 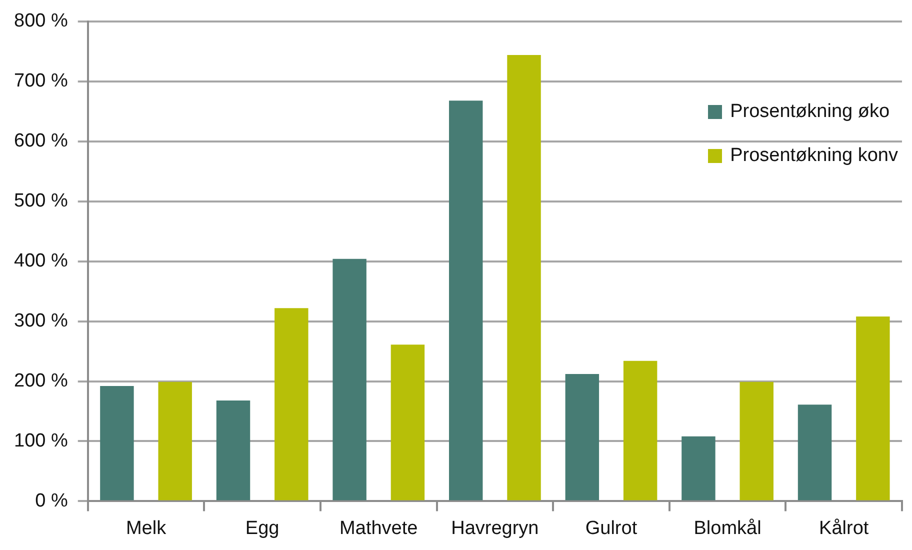 I want to click on x-tick-label: Gulrot, so click(x=611, y=528).